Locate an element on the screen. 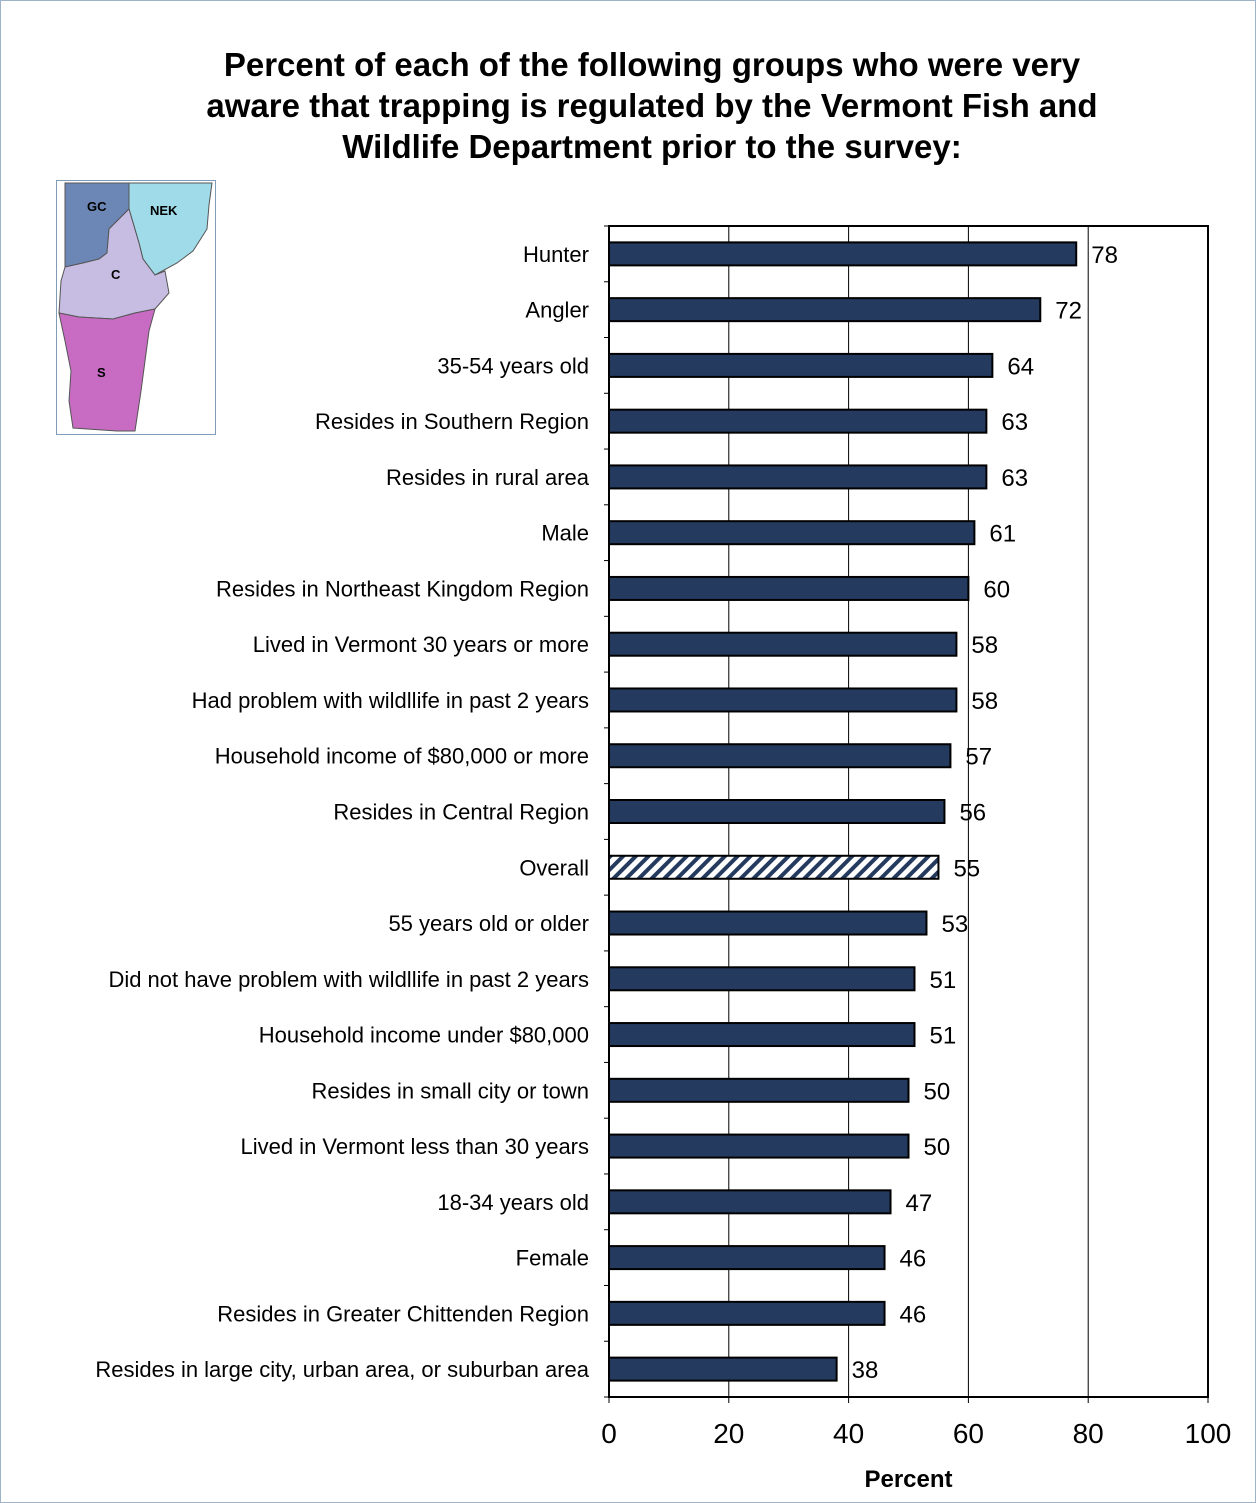 The image size is (1256, 1503). x-tick-label: 40 is located at coordinates (848, 1433).